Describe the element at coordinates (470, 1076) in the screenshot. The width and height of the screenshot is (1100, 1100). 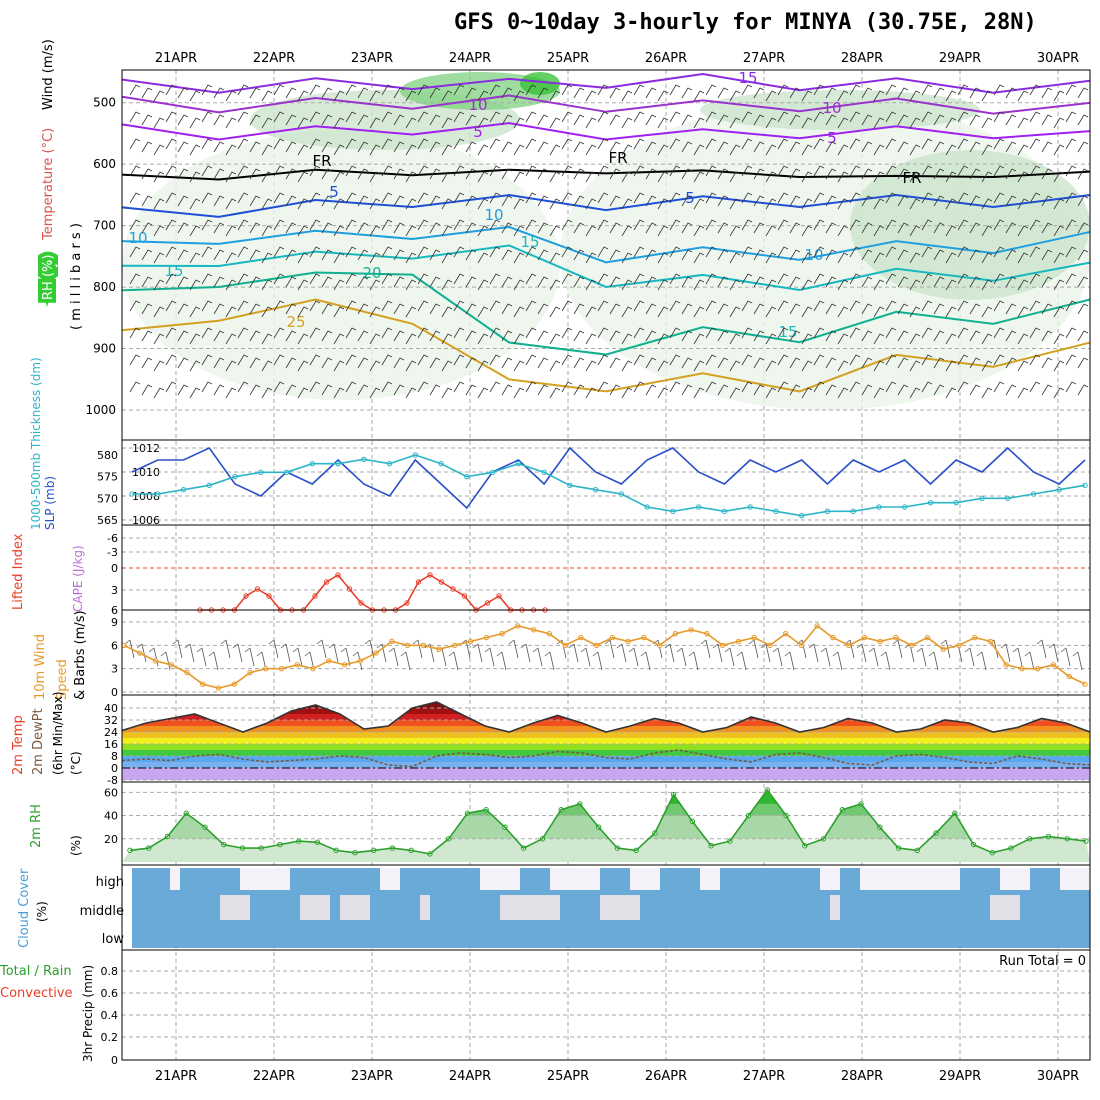
I see `bottom-date-label: 24APR` at that location.